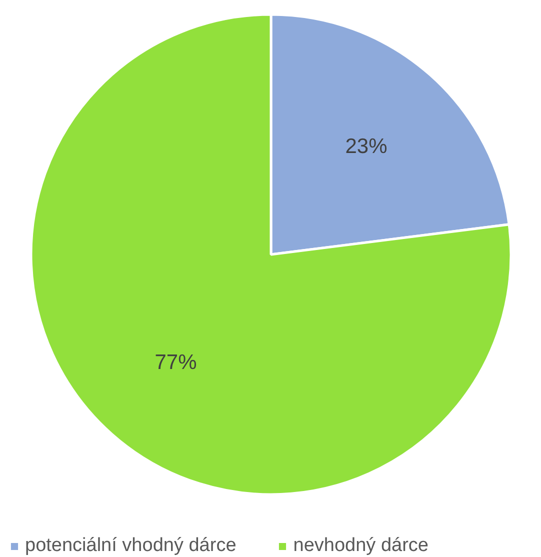 The image size is (541, 557). Describe the element at coordinates (366, 146) in the screenshot. I see `data-label: 23%` at that location.